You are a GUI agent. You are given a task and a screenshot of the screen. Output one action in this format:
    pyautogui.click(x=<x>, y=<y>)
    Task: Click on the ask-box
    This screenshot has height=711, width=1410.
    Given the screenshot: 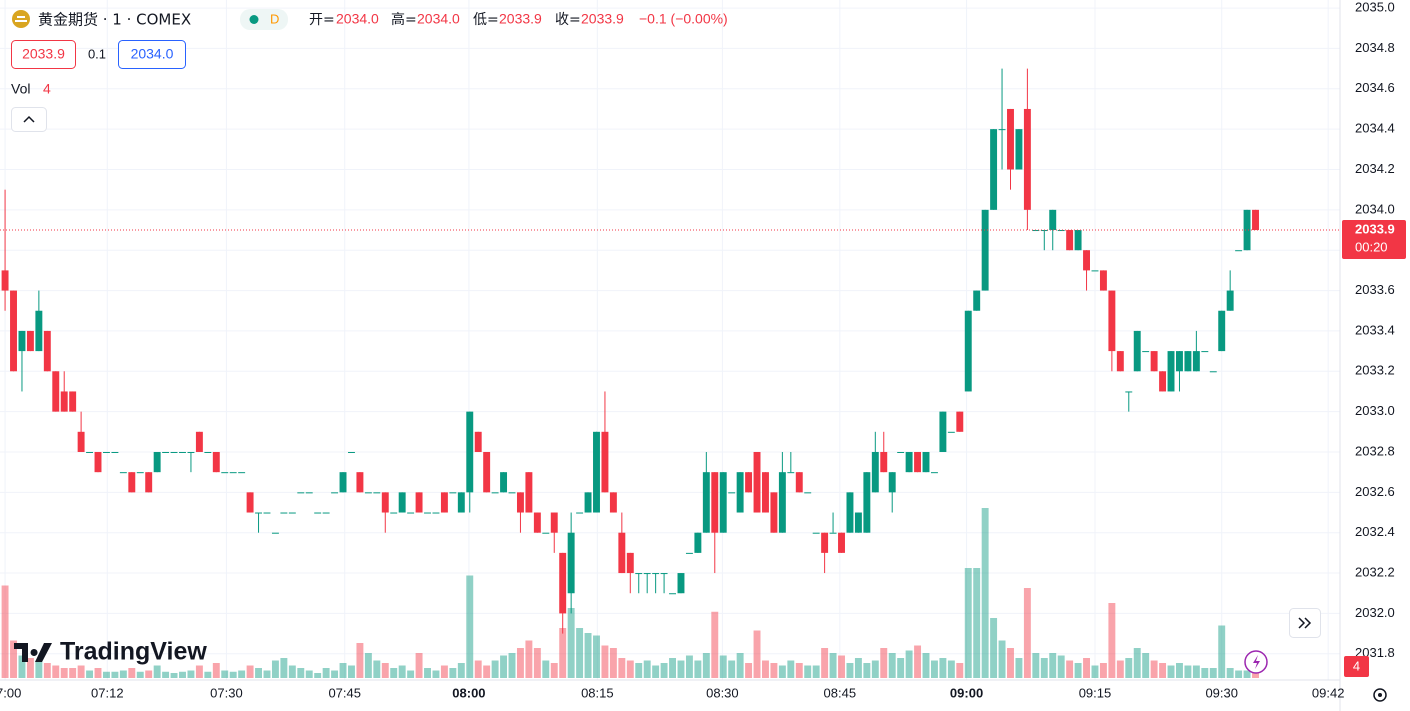 What is the action you would take?
    pyautogui.click(x=152, y=54)
    